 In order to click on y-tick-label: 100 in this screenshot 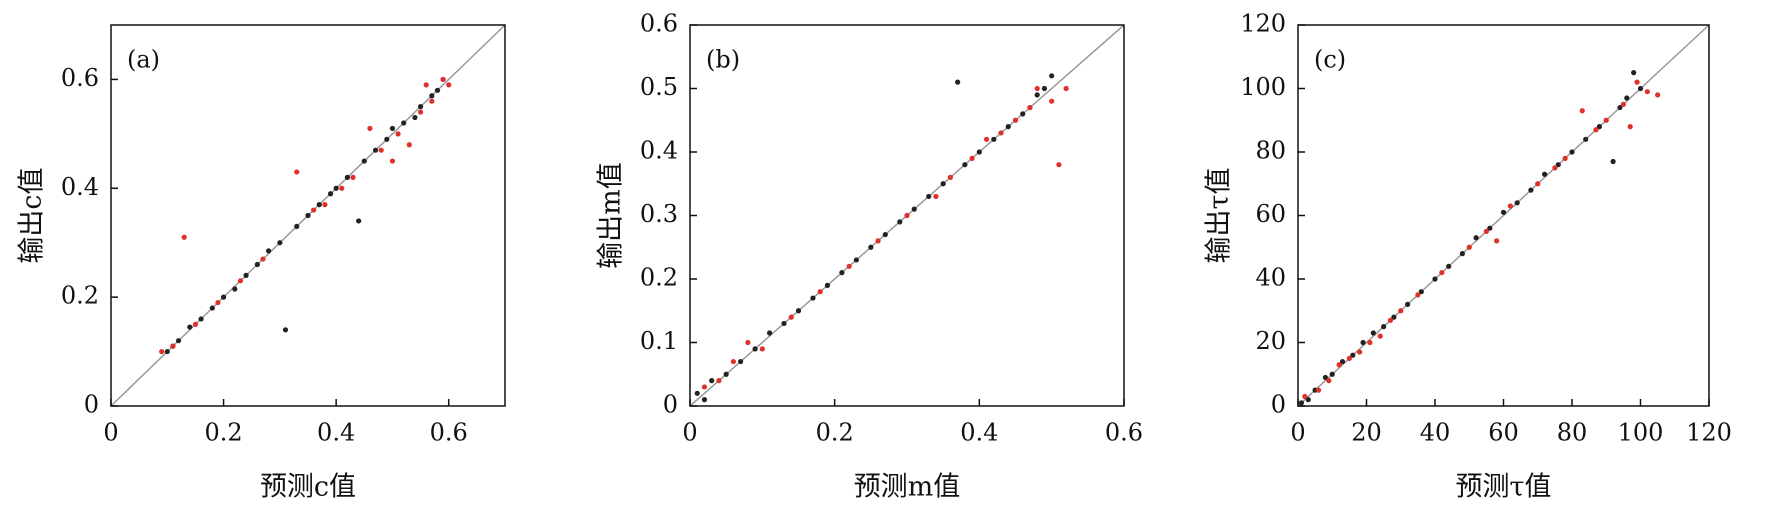, I will do `click(1263, 87)`.